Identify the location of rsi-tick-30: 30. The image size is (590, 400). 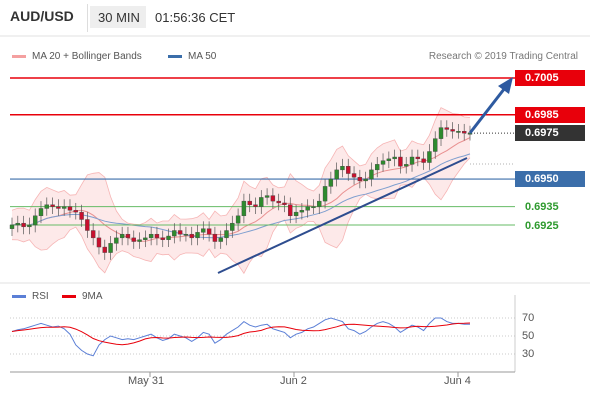
(528, 354).